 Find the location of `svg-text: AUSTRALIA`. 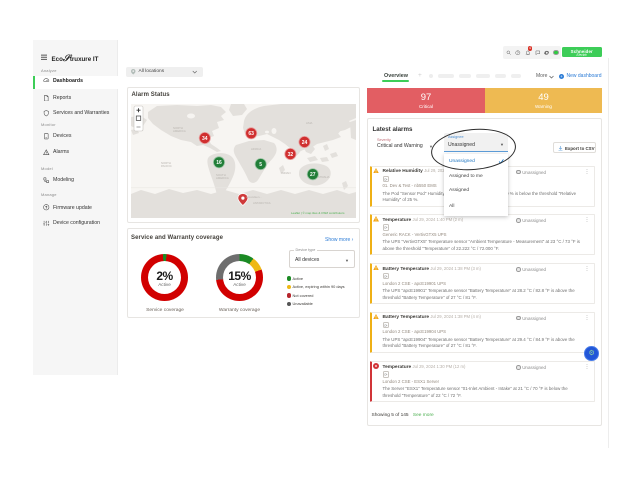

svg-text: AUSTRALIA is located at coordinates (322, 177).